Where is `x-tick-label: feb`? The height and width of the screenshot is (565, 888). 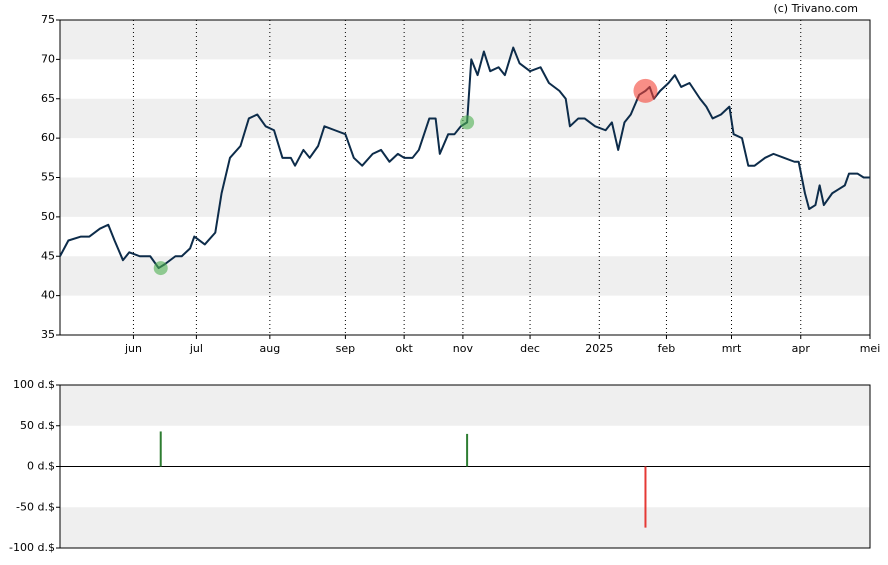
x-tick-label: feb is located at coordinates (667, 348).